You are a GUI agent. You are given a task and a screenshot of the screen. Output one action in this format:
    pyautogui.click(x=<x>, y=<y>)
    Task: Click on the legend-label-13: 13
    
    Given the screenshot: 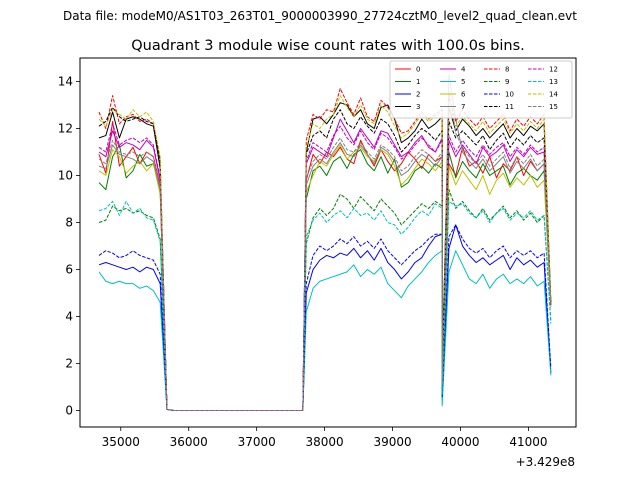 What is the action you would take?
    pyautogui.click(x=553, y=82)
    